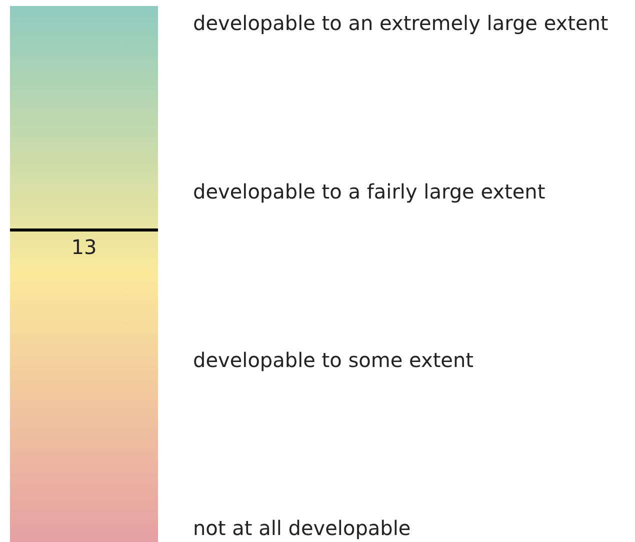 The image size is (635, 542). What do you see at coordinates (302, 528) in the screenshot?
I see `text: not at all developable` at bounding box center [302, 528].